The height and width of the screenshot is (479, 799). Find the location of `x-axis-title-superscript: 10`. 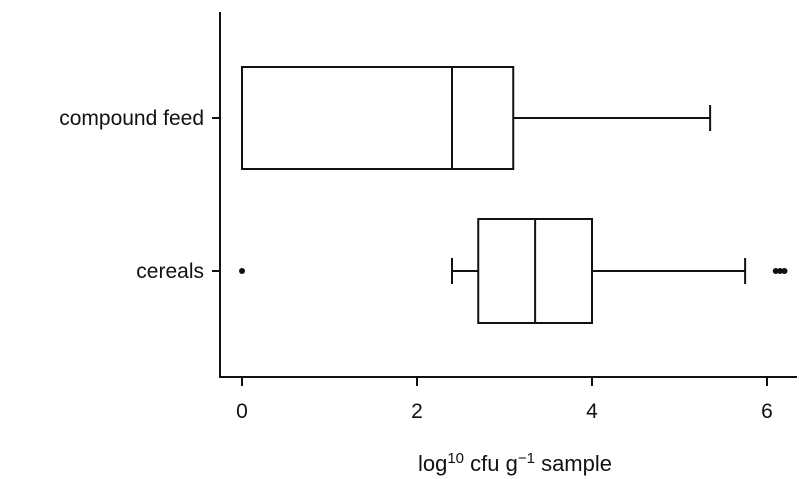

x-axis-title-superscript: 10 is located at coordinates (455, 458).